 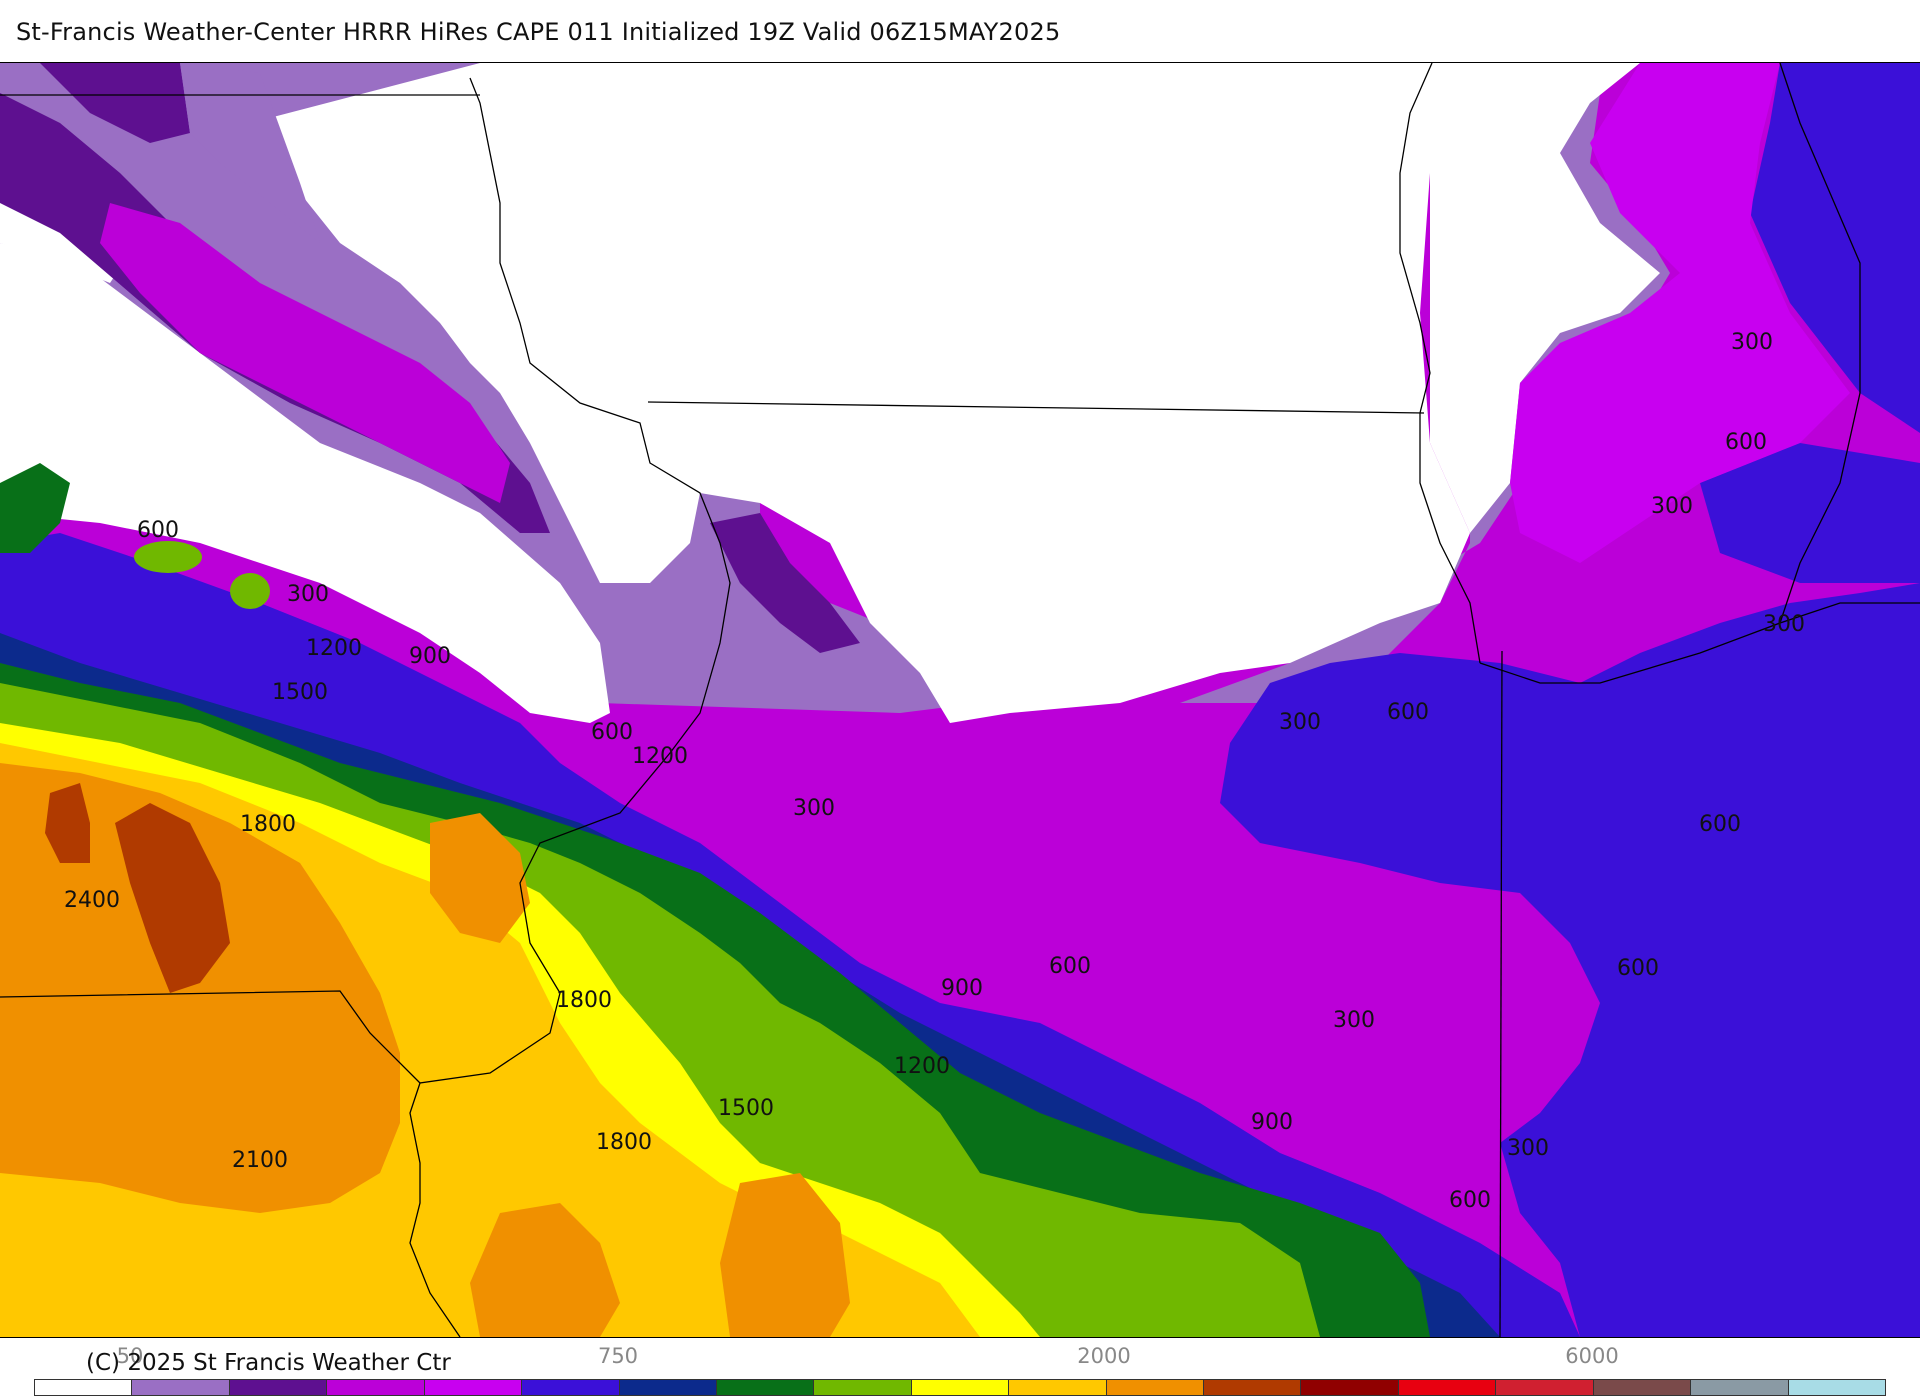 I want to click on cape-band-green-nw, so click(x=35, y=508).